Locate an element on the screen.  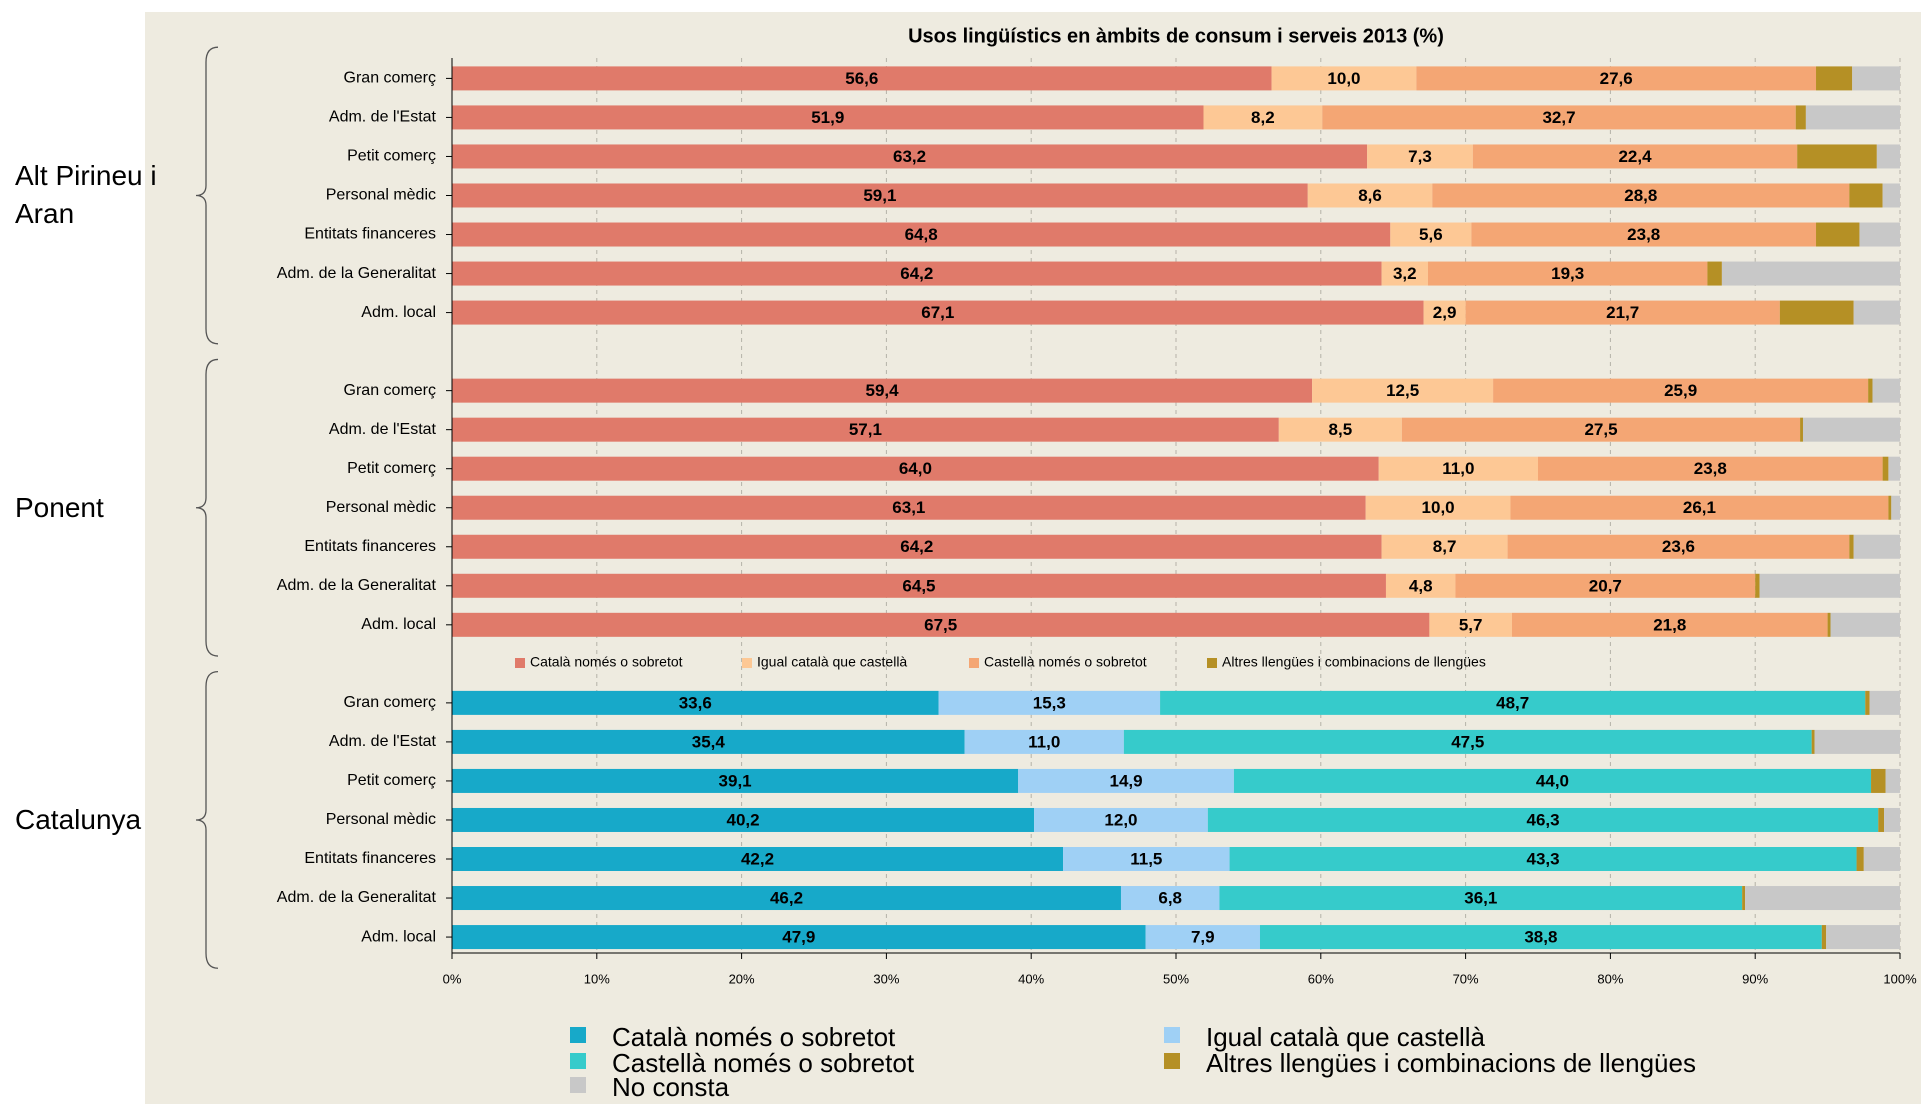
value-label: 8,6 is located at coordinates (1370, 195).